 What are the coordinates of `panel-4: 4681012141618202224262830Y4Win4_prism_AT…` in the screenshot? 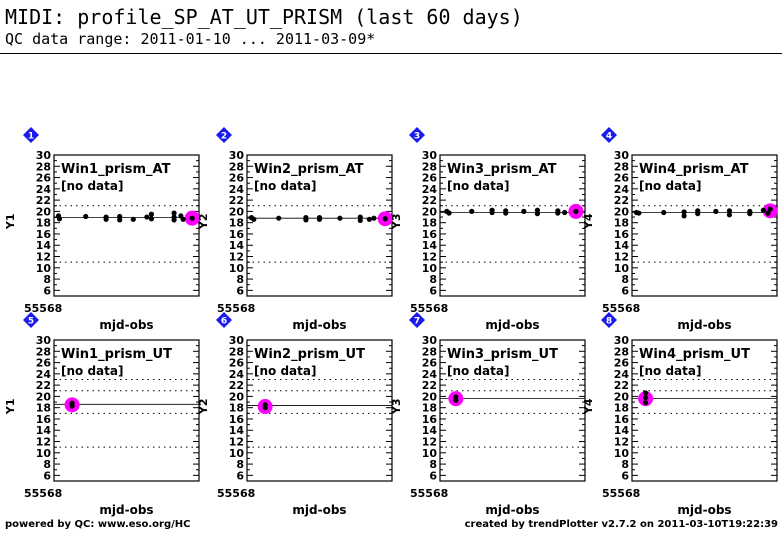 It's located at (680, 229).